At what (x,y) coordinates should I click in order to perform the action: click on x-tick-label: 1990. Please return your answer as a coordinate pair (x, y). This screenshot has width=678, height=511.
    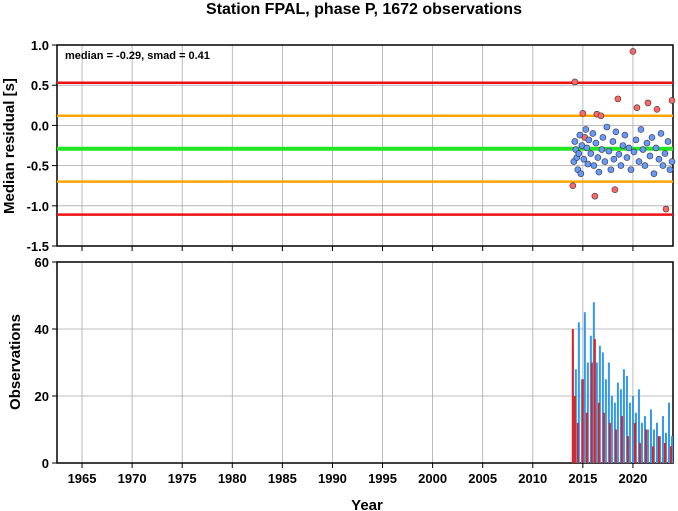
    Looking at the image, I should click on (332, 478).